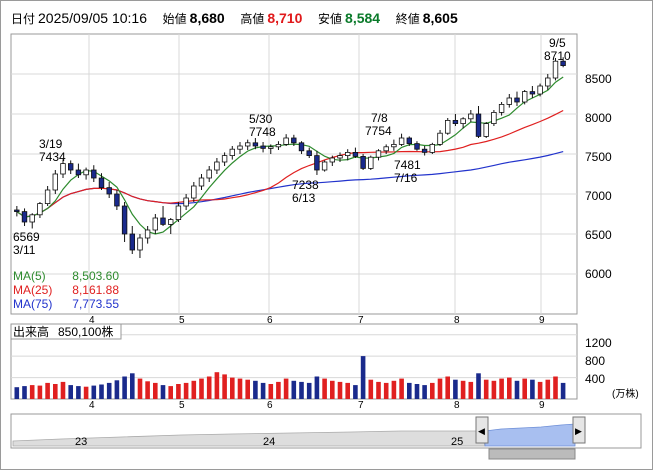 The image size is (653, 470). Describe the element at coordinates (326, 436) in the screenshot. I see `range-navigator: 23 24 25 ◀ ▶` at that location.